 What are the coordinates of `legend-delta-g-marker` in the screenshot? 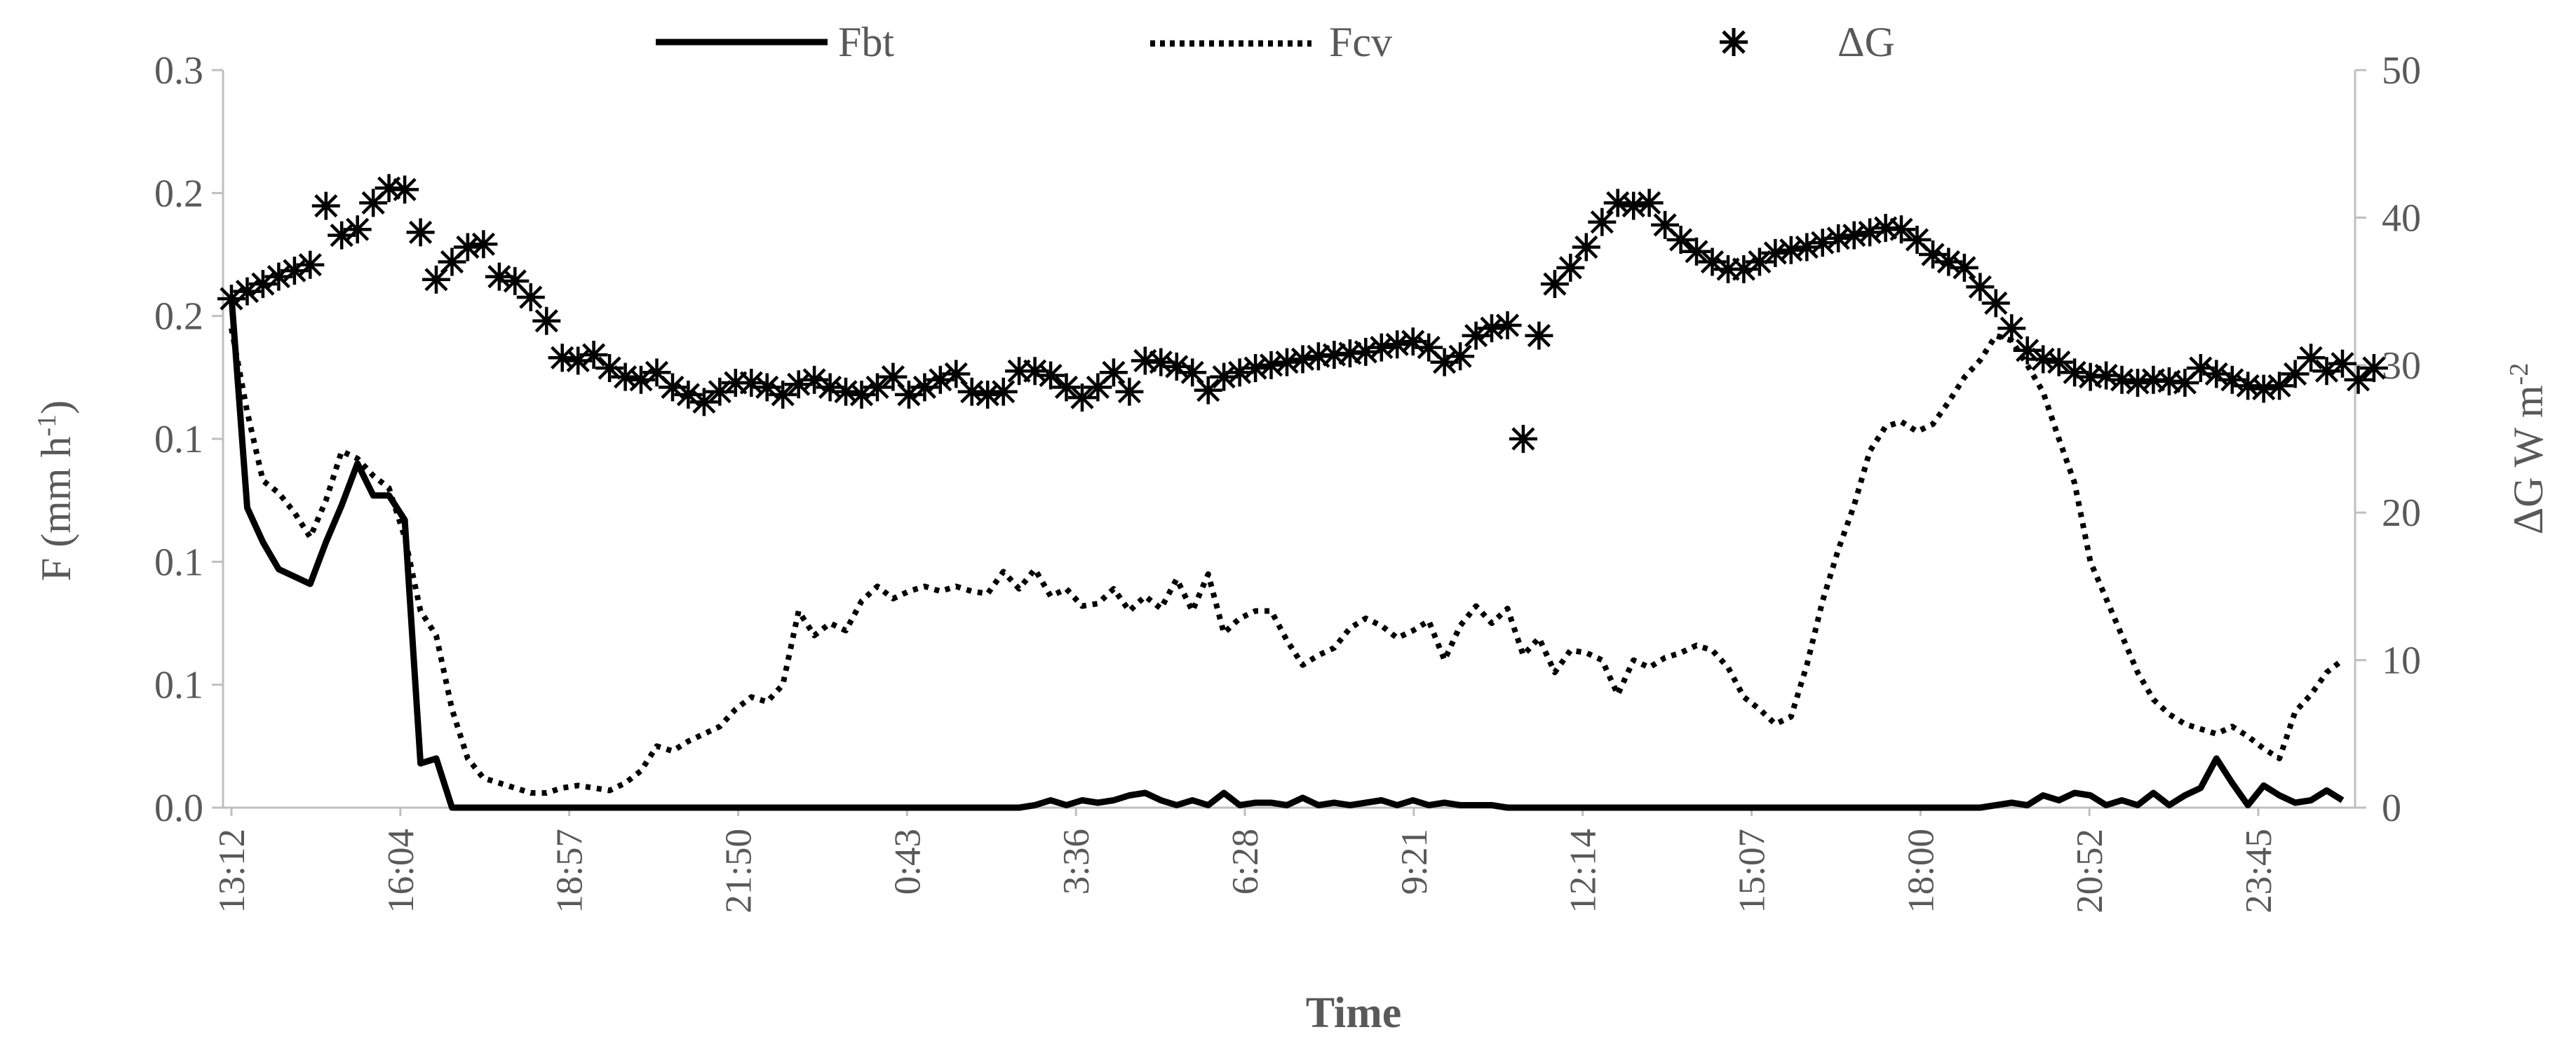 It's located at (1734, 42).